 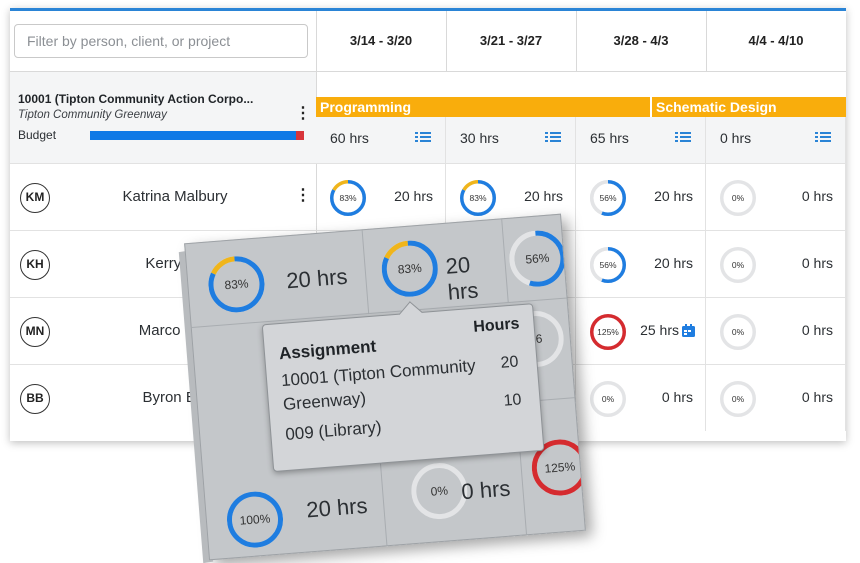 What do you see at coordinates (303, 195) in the screenshot?
I see `person-menu-icon: ⋮` at bounding box center [303, 195].